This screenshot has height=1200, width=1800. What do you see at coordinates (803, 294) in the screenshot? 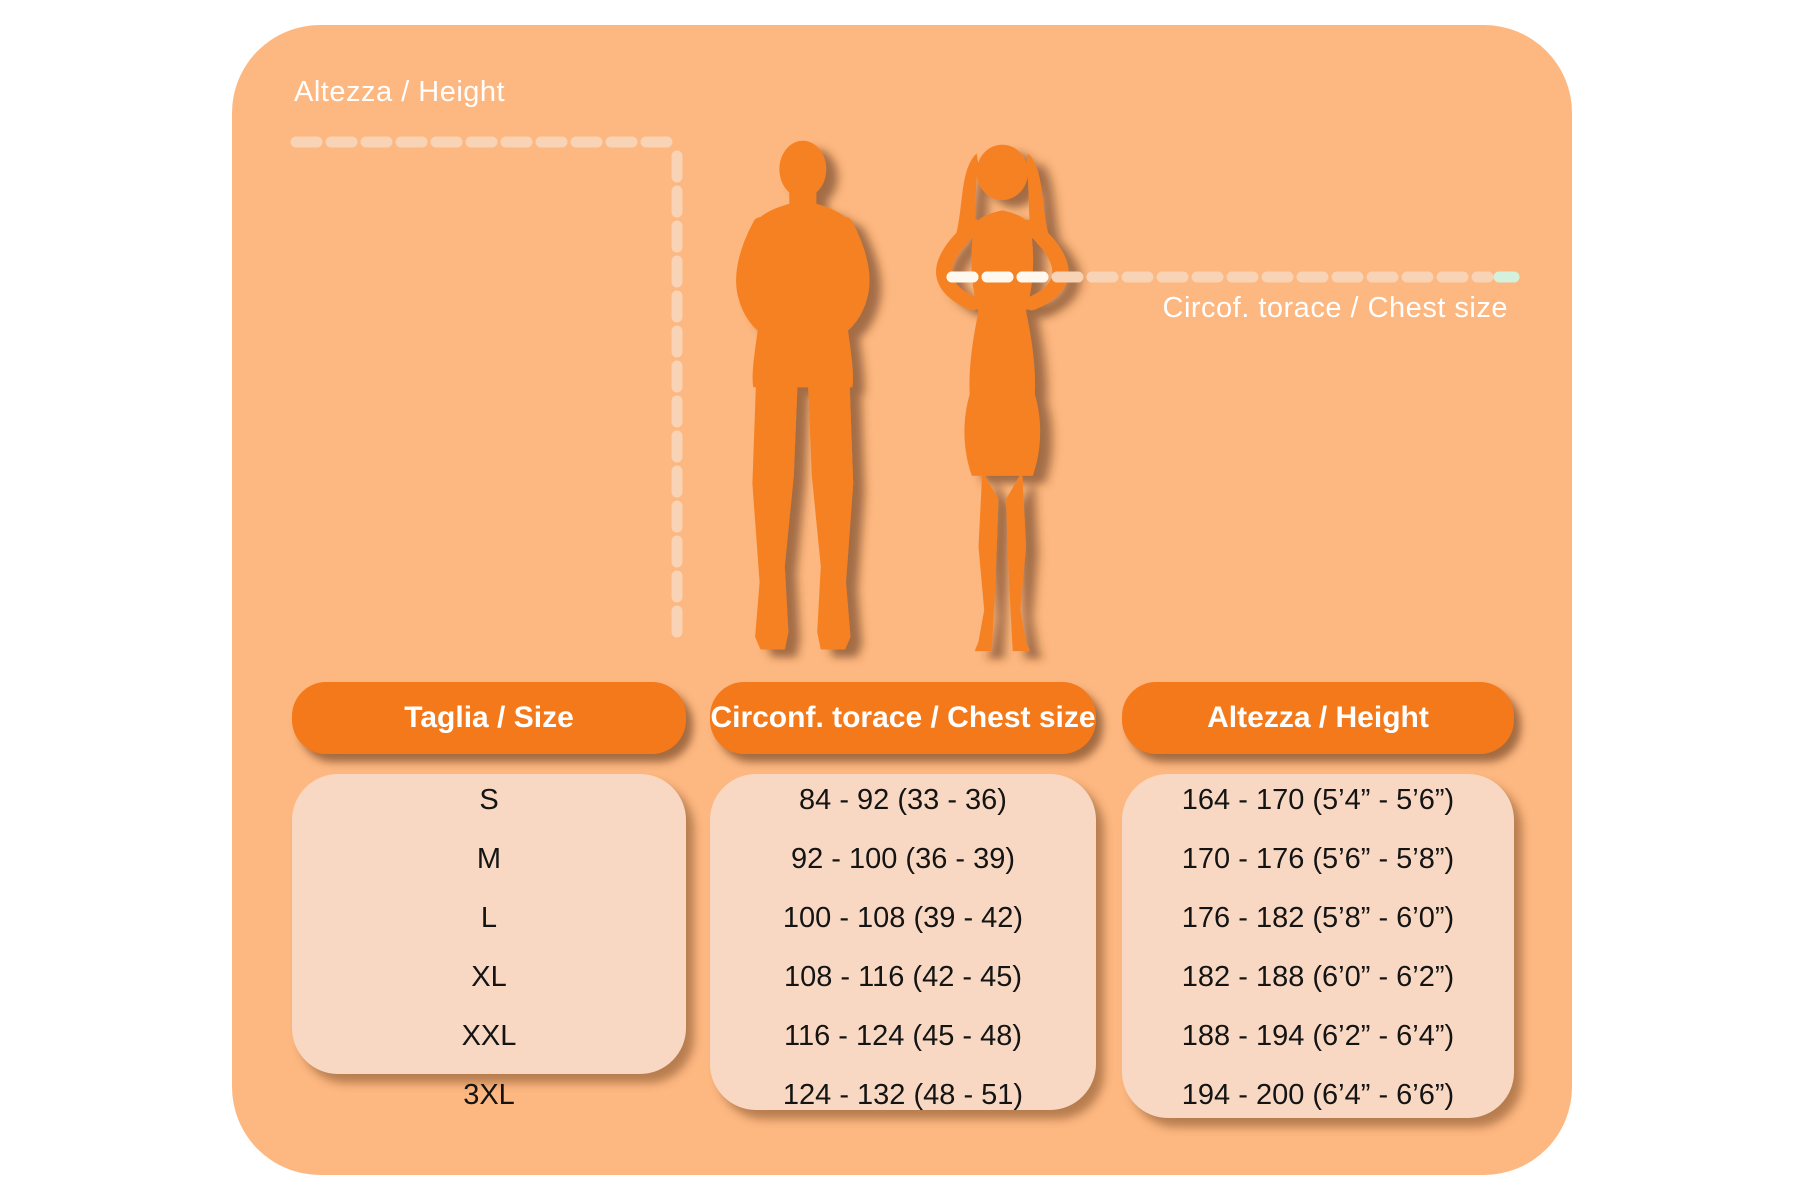
I see `man-torso` at bounding box center [803, 294].